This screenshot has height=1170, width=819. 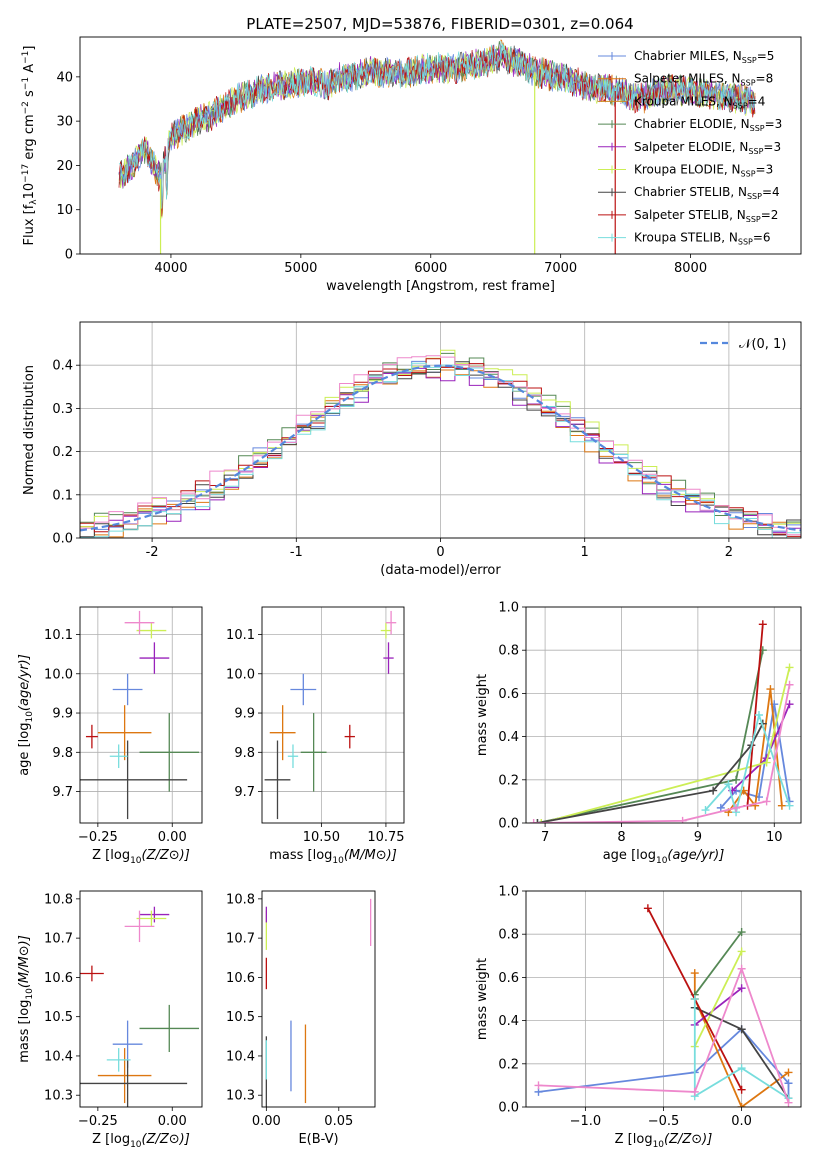 I want to click on x-axis-label-part: Z [log, so click(x=111, y=1139).